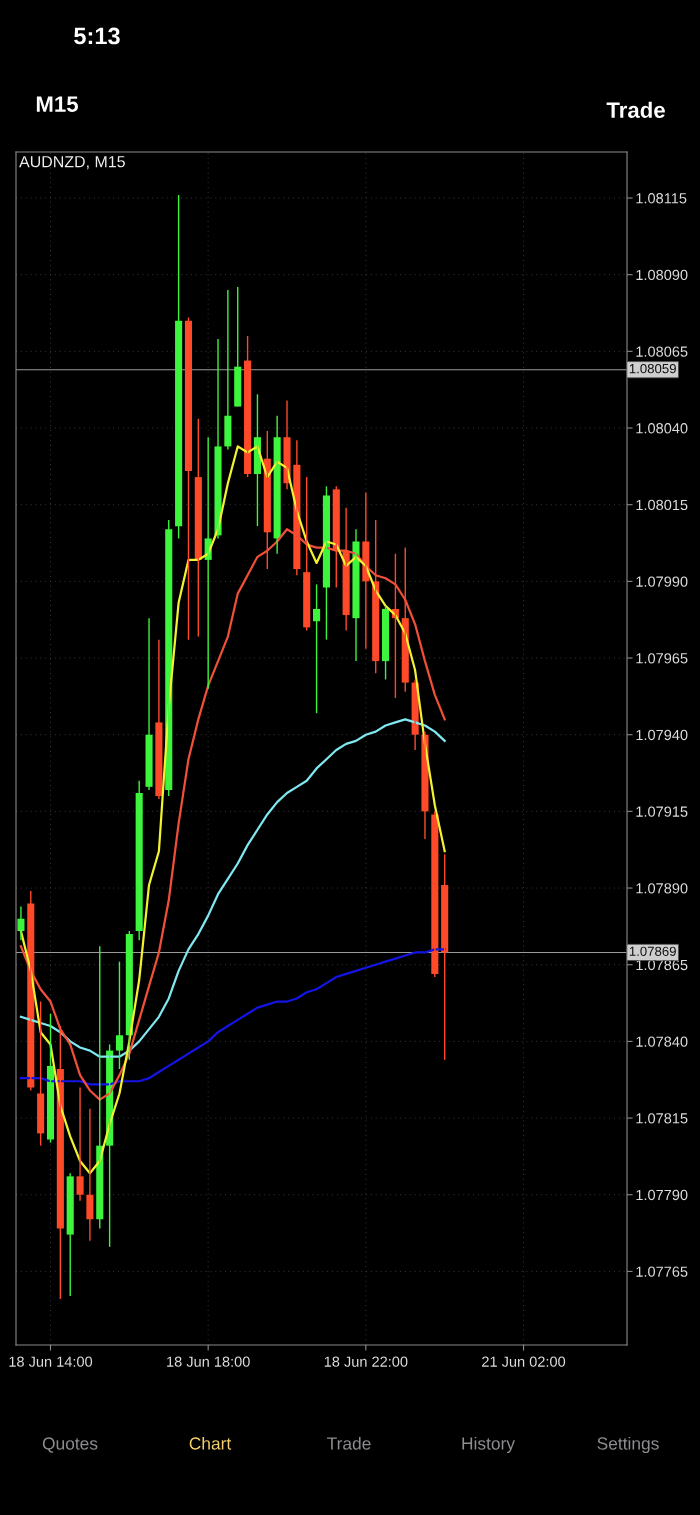 The height and width of the screenshot is (1515, 700). I want to click on y-tick-label: 1.08015, so click(662, 505).